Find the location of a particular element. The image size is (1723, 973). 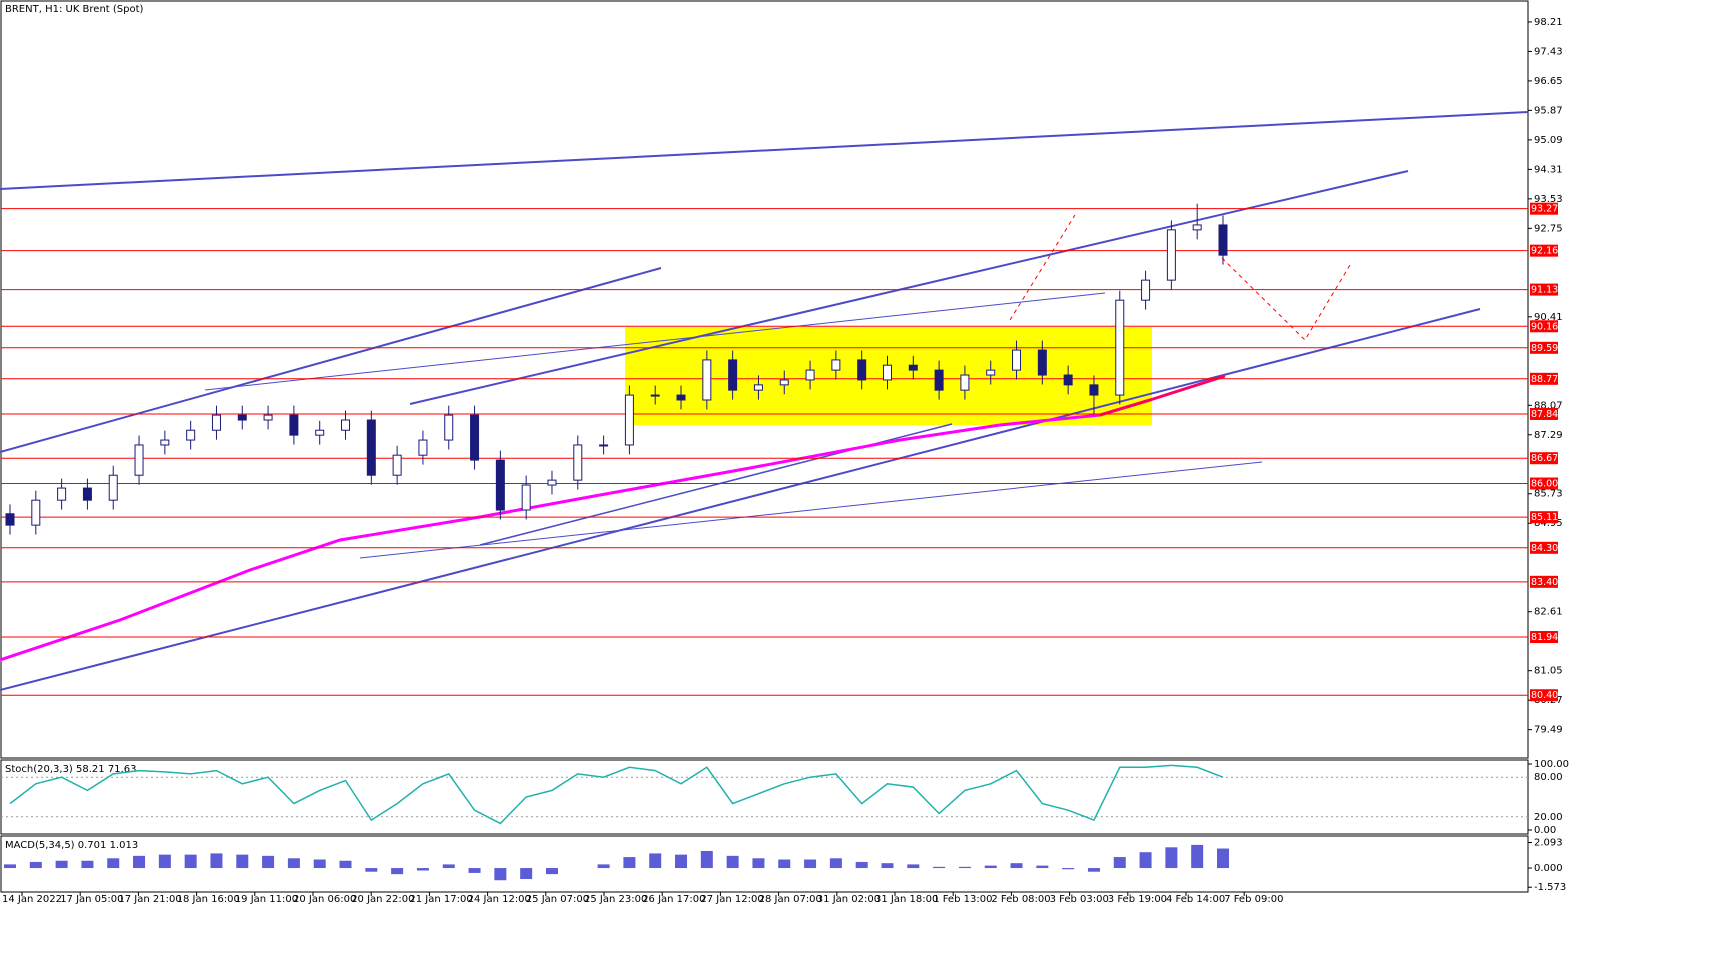

level-label: 80.40 is located at coordinates (1544, 695).